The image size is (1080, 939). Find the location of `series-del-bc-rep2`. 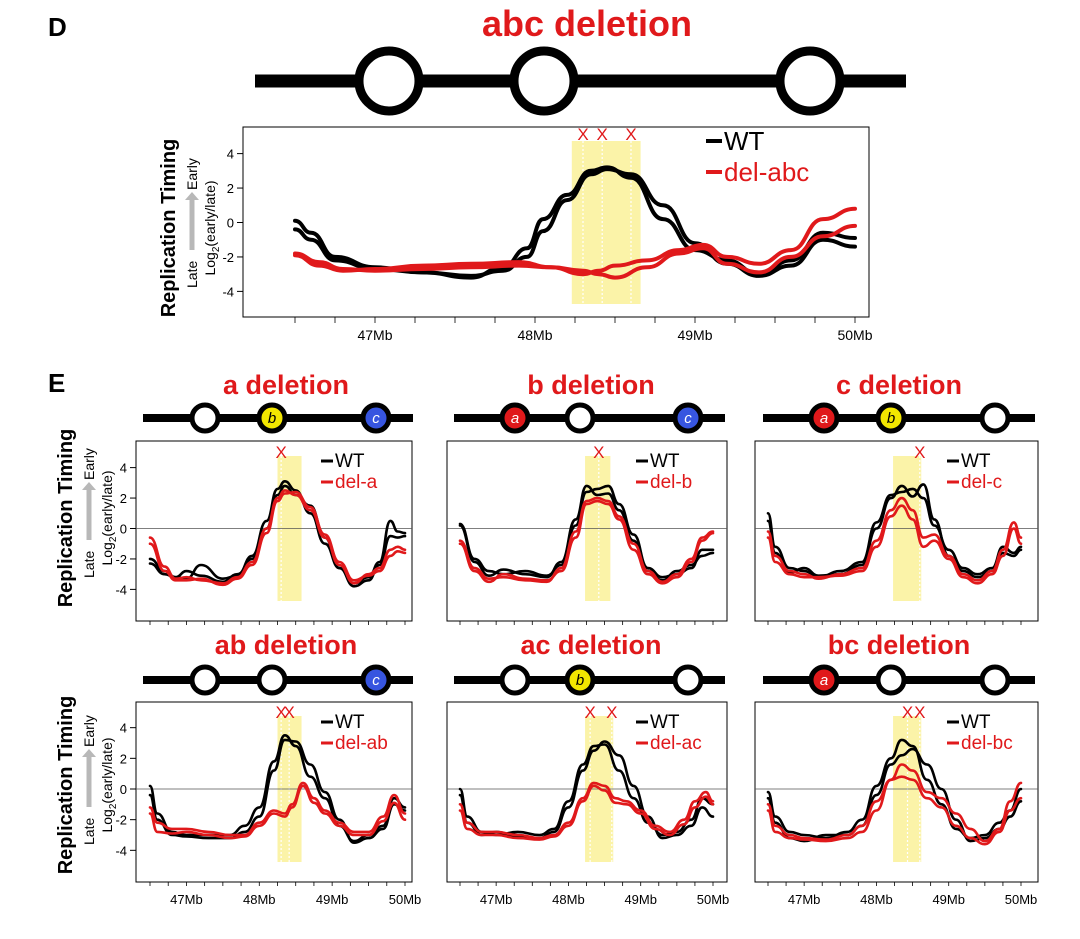

series-del-bc-rep2 is located at coordinates (894, 810).